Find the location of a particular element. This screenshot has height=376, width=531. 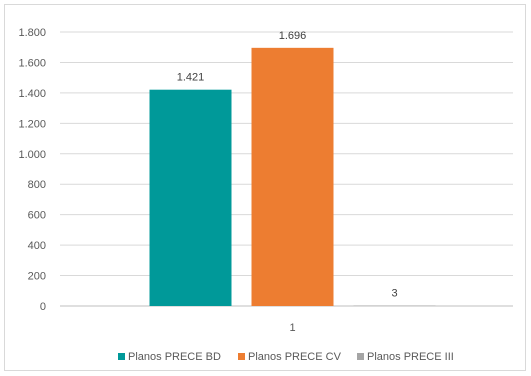

legend-label: Planos PRECE BD is located at coordinates (174, 357).